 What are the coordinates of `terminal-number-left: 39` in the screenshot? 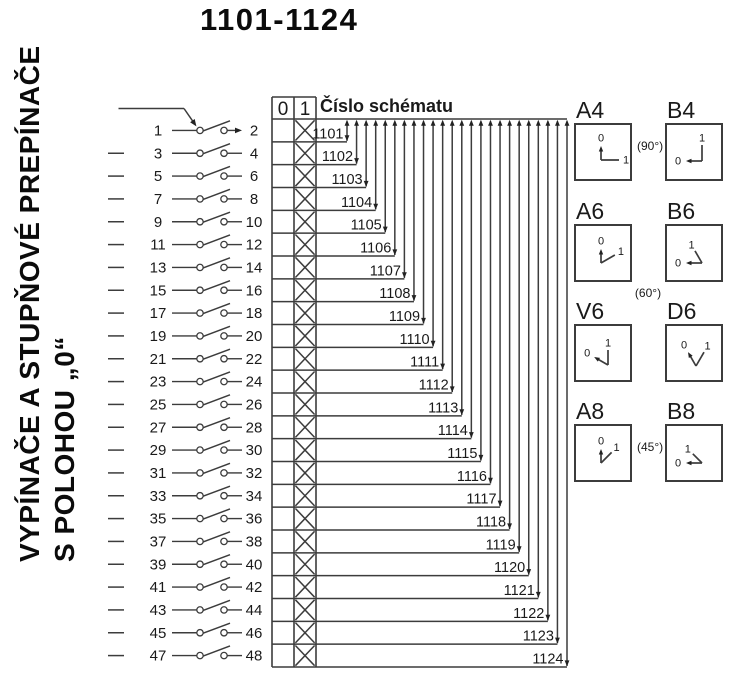 It's located at (158, 564).